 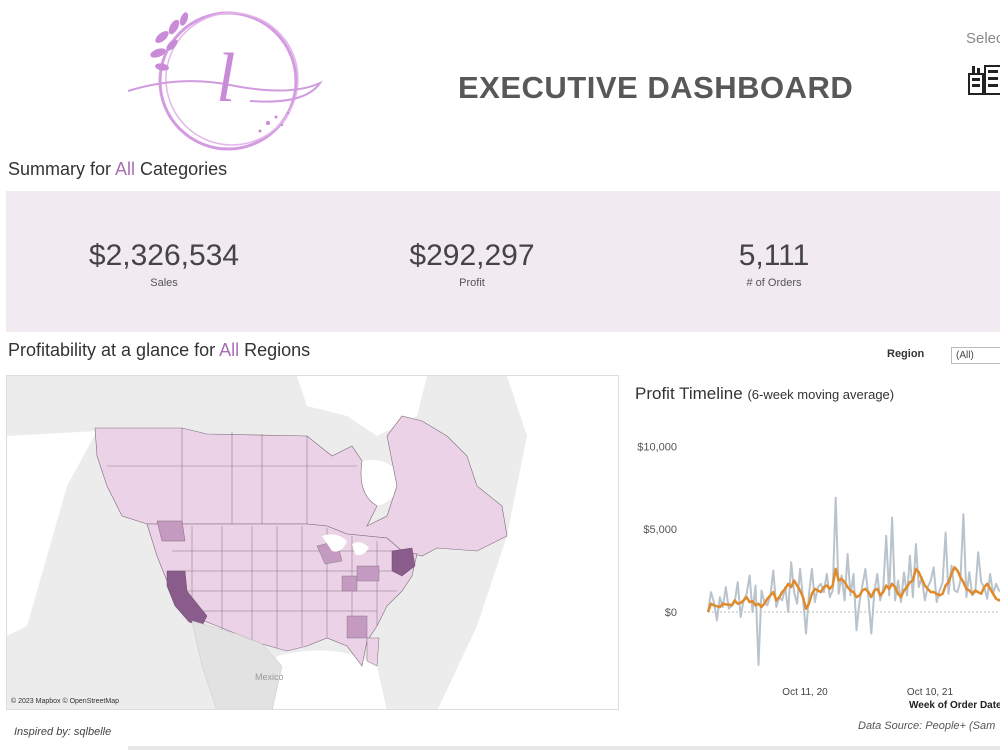 What do you see at coordinates (357, 627) in the screenshot?
I see `georgia-state` at bounding box center [357, 627].